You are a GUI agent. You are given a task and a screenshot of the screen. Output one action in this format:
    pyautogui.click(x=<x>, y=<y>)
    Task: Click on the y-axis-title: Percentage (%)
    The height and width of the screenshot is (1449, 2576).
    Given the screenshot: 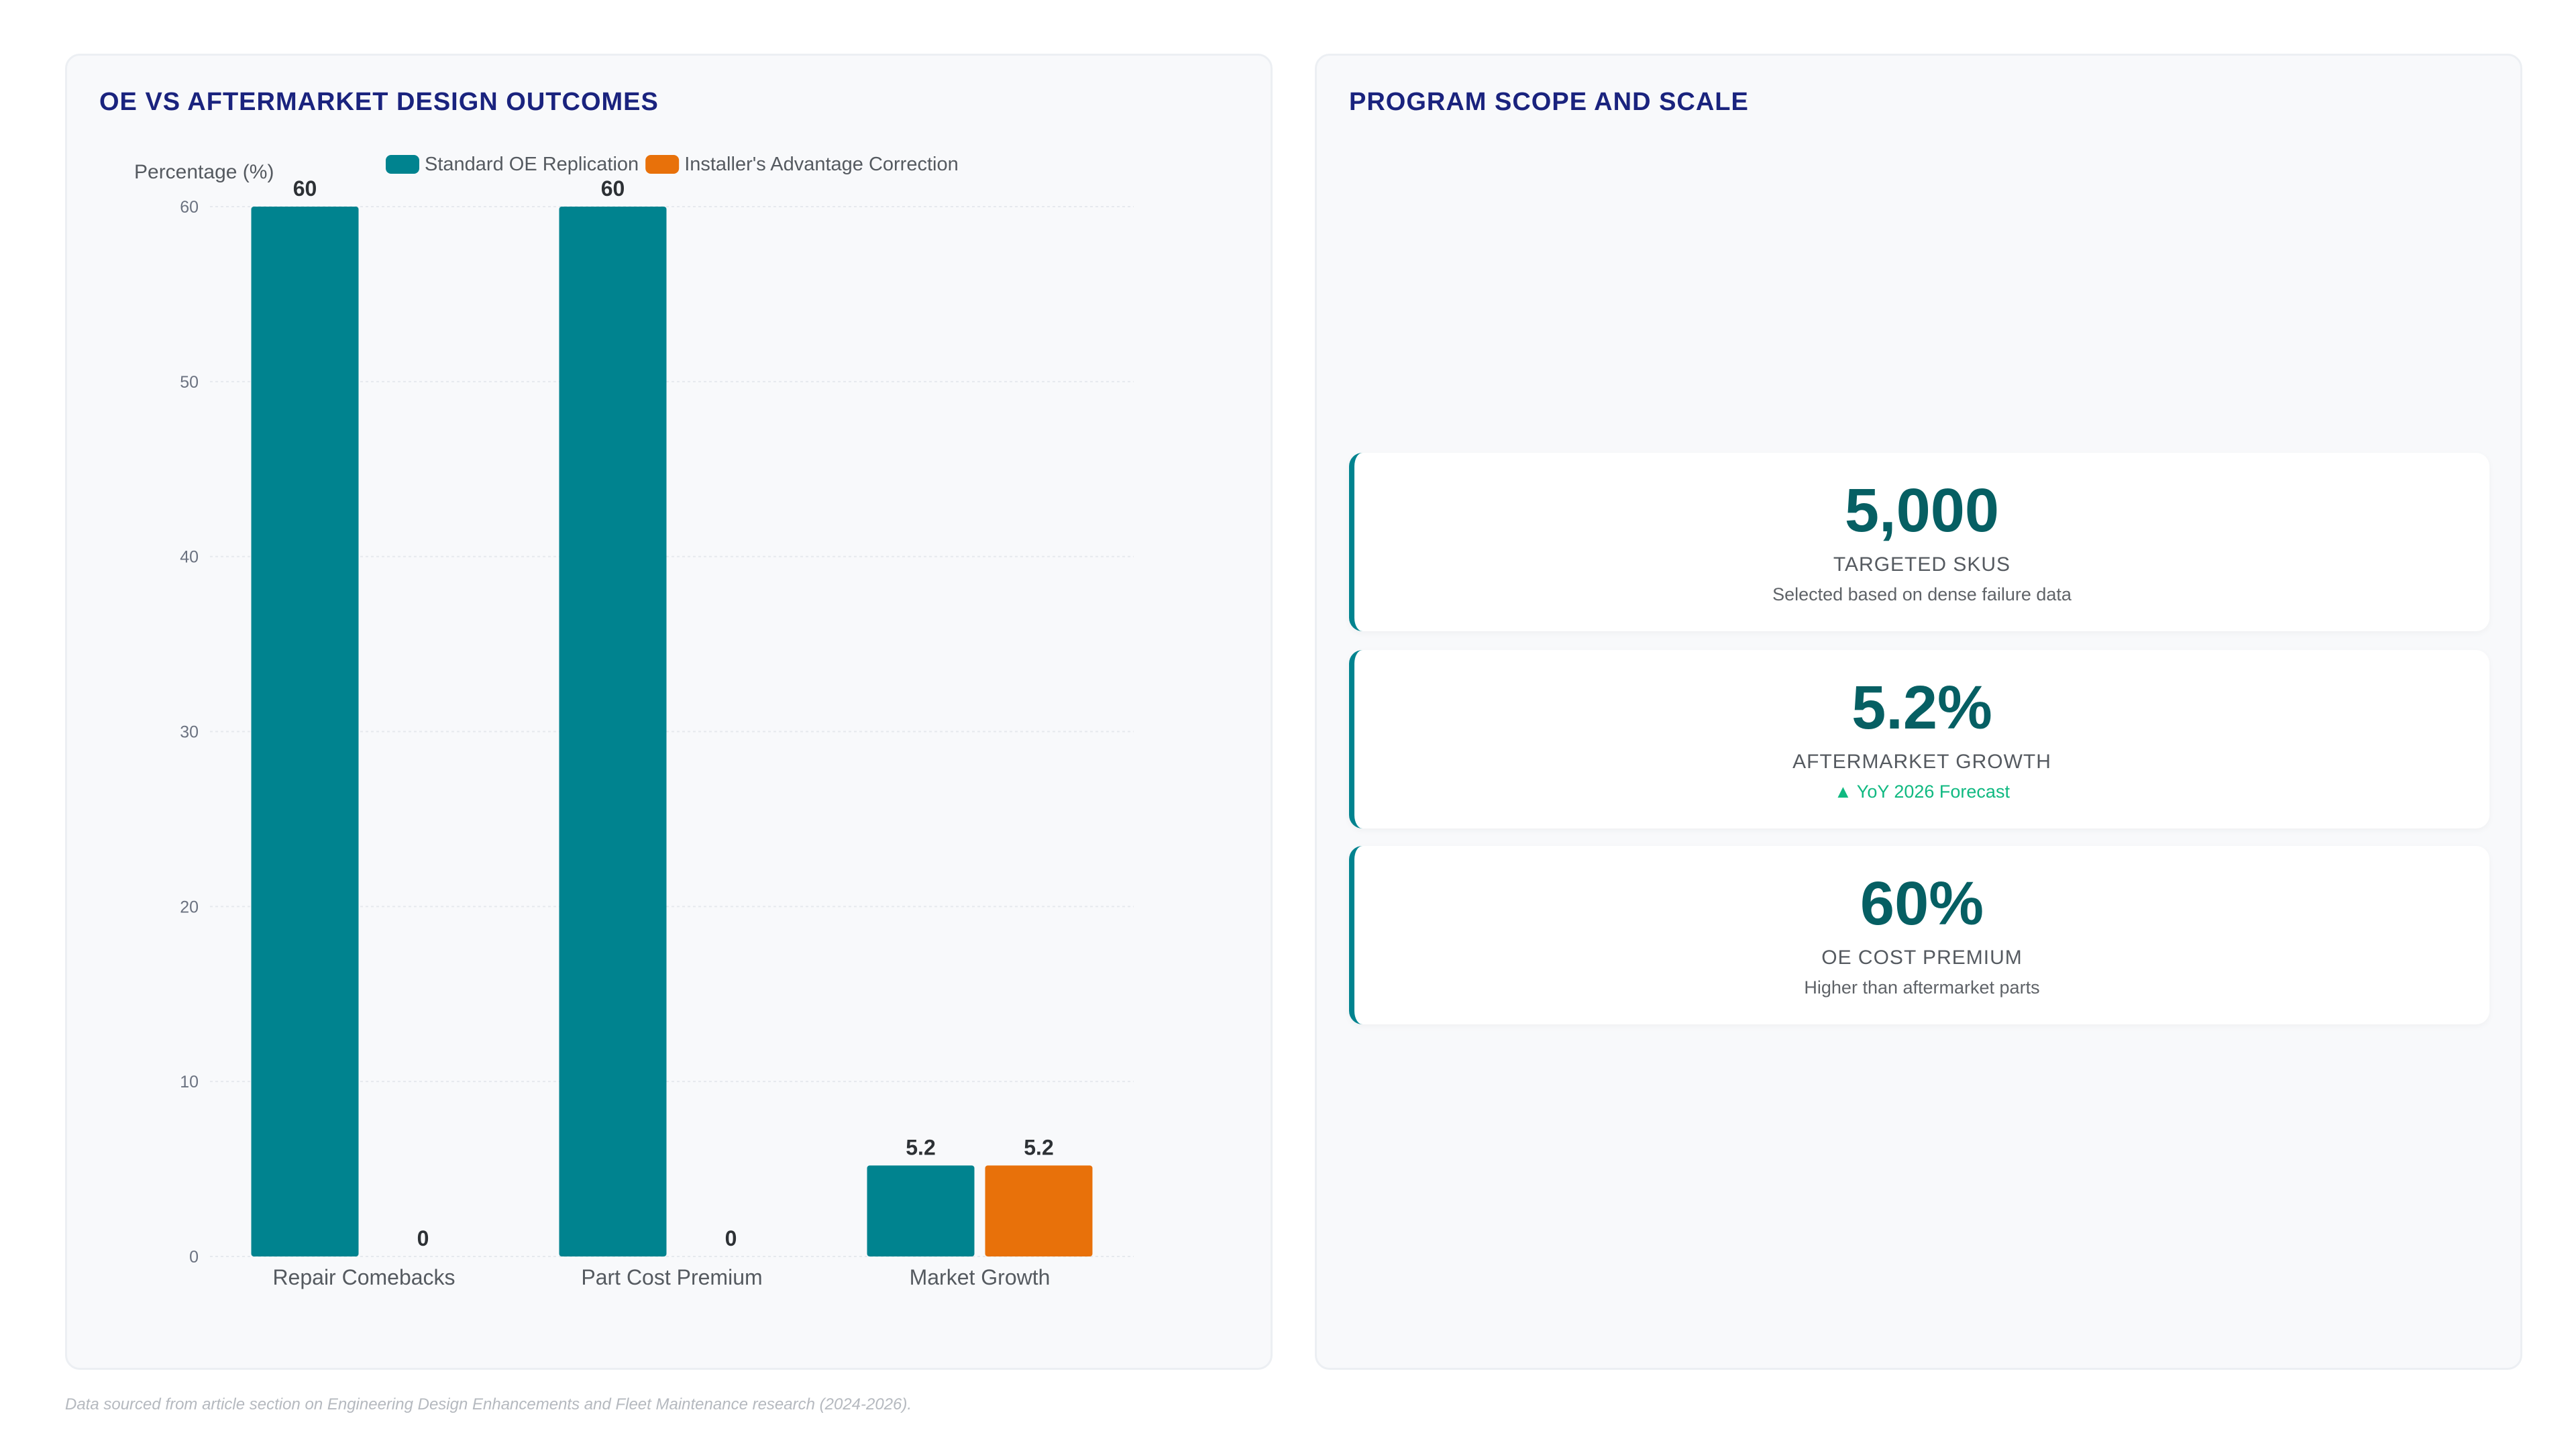 What is the action you would take?
    pyautogui.click(x=204, y=172)
    